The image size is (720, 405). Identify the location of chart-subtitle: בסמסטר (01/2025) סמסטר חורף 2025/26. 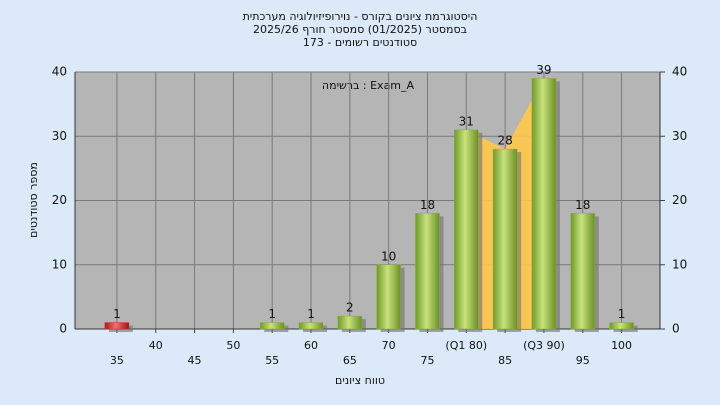
(360, 29).